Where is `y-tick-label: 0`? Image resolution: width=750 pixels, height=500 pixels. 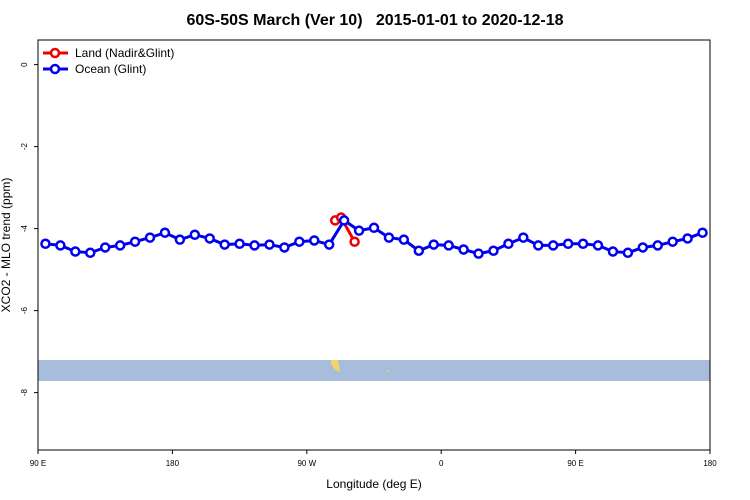
y-tick-label: 0 is located at coordinates (24, 64).